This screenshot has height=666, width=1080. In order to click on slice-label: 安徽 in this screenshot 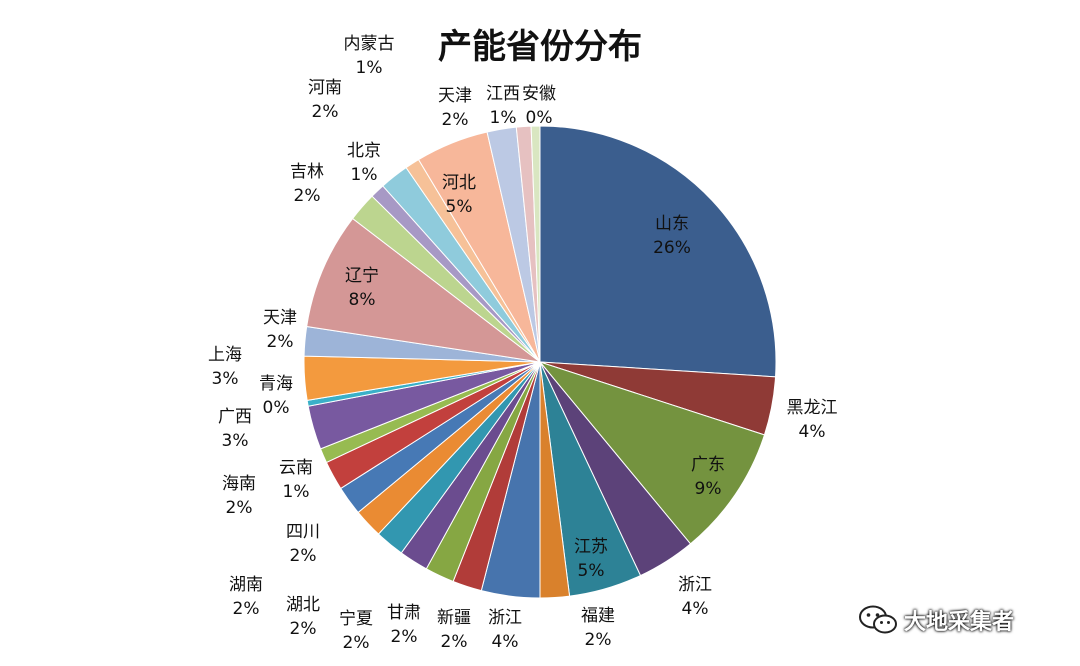, I will do `click(539, 94)`.